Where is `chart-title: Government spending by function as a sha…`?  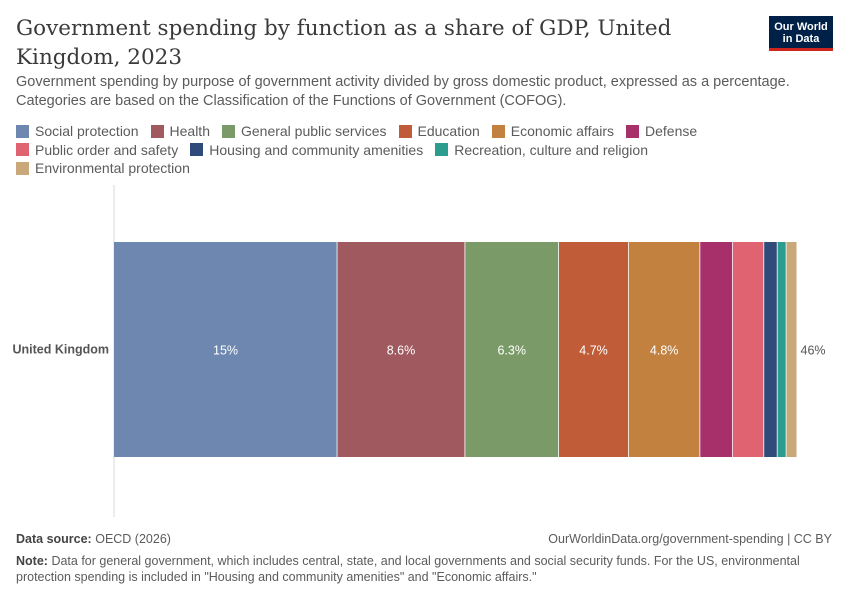 chart-title: Government spending by function as a sha… is located at coordinates (344, 43).